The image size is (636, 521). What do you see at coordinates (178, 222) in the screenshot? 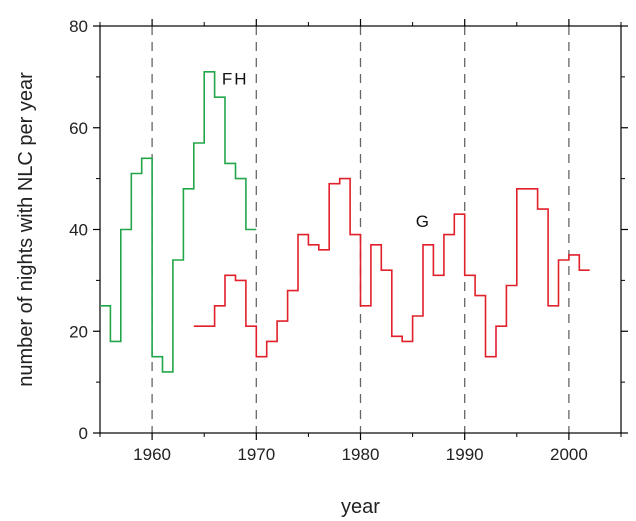
I see `series-line-fh` at bounding box center [178, 222].